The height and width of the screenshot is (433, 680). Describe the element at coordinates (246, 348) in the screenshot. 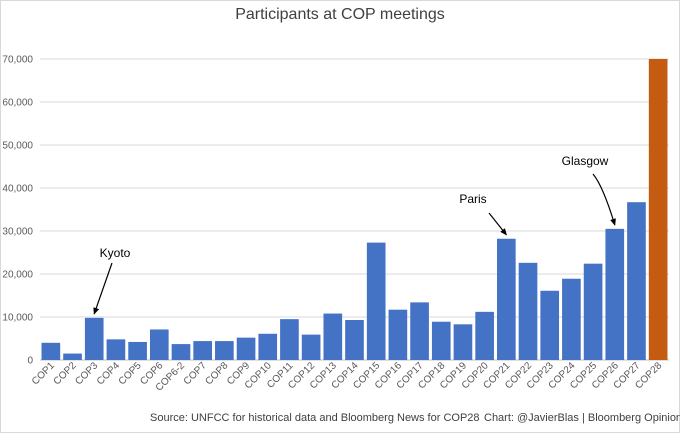

I see `bar-cop9` at that location.